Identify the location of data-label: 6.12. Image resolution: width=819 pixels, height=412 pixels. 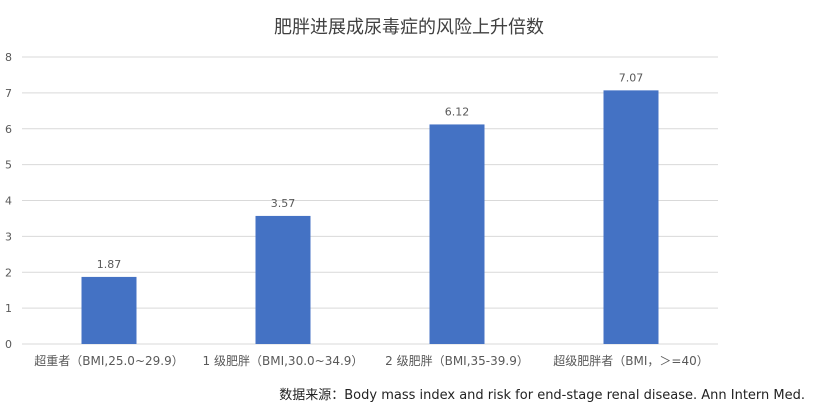
(457, 111).